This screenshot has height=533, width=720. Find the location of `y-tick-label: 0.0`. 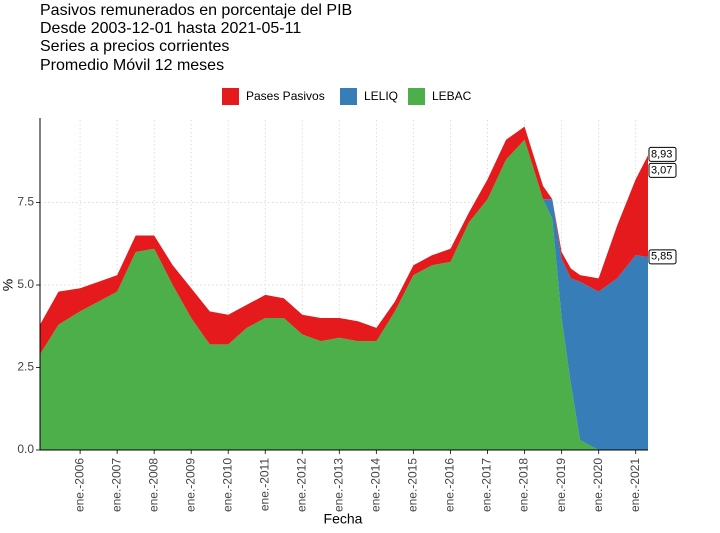

y-tick-label: 0.0 is located at coordinates (25, 449).